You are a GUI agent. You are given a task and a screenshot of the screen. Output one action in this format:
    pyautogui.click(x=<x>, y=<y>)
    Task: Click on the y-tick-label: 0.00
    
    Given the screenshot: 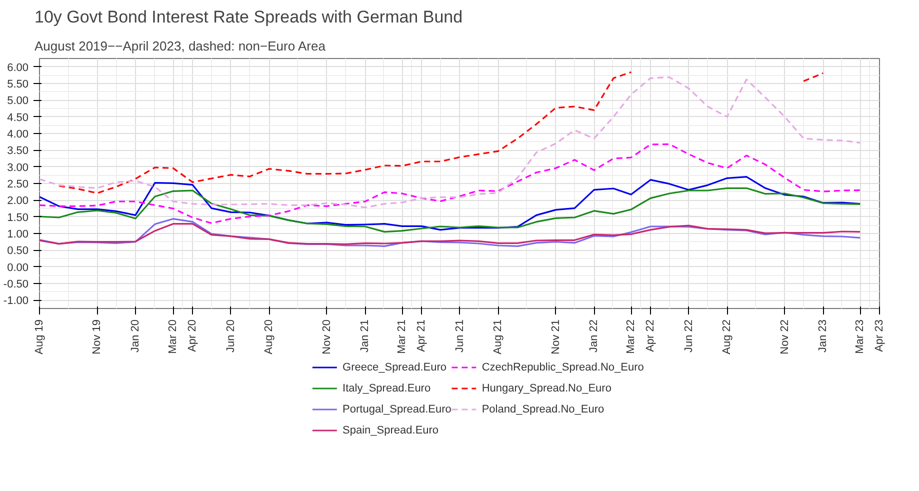 What is the action you would take?
    pyautogui.click(x=18, y=268)
    